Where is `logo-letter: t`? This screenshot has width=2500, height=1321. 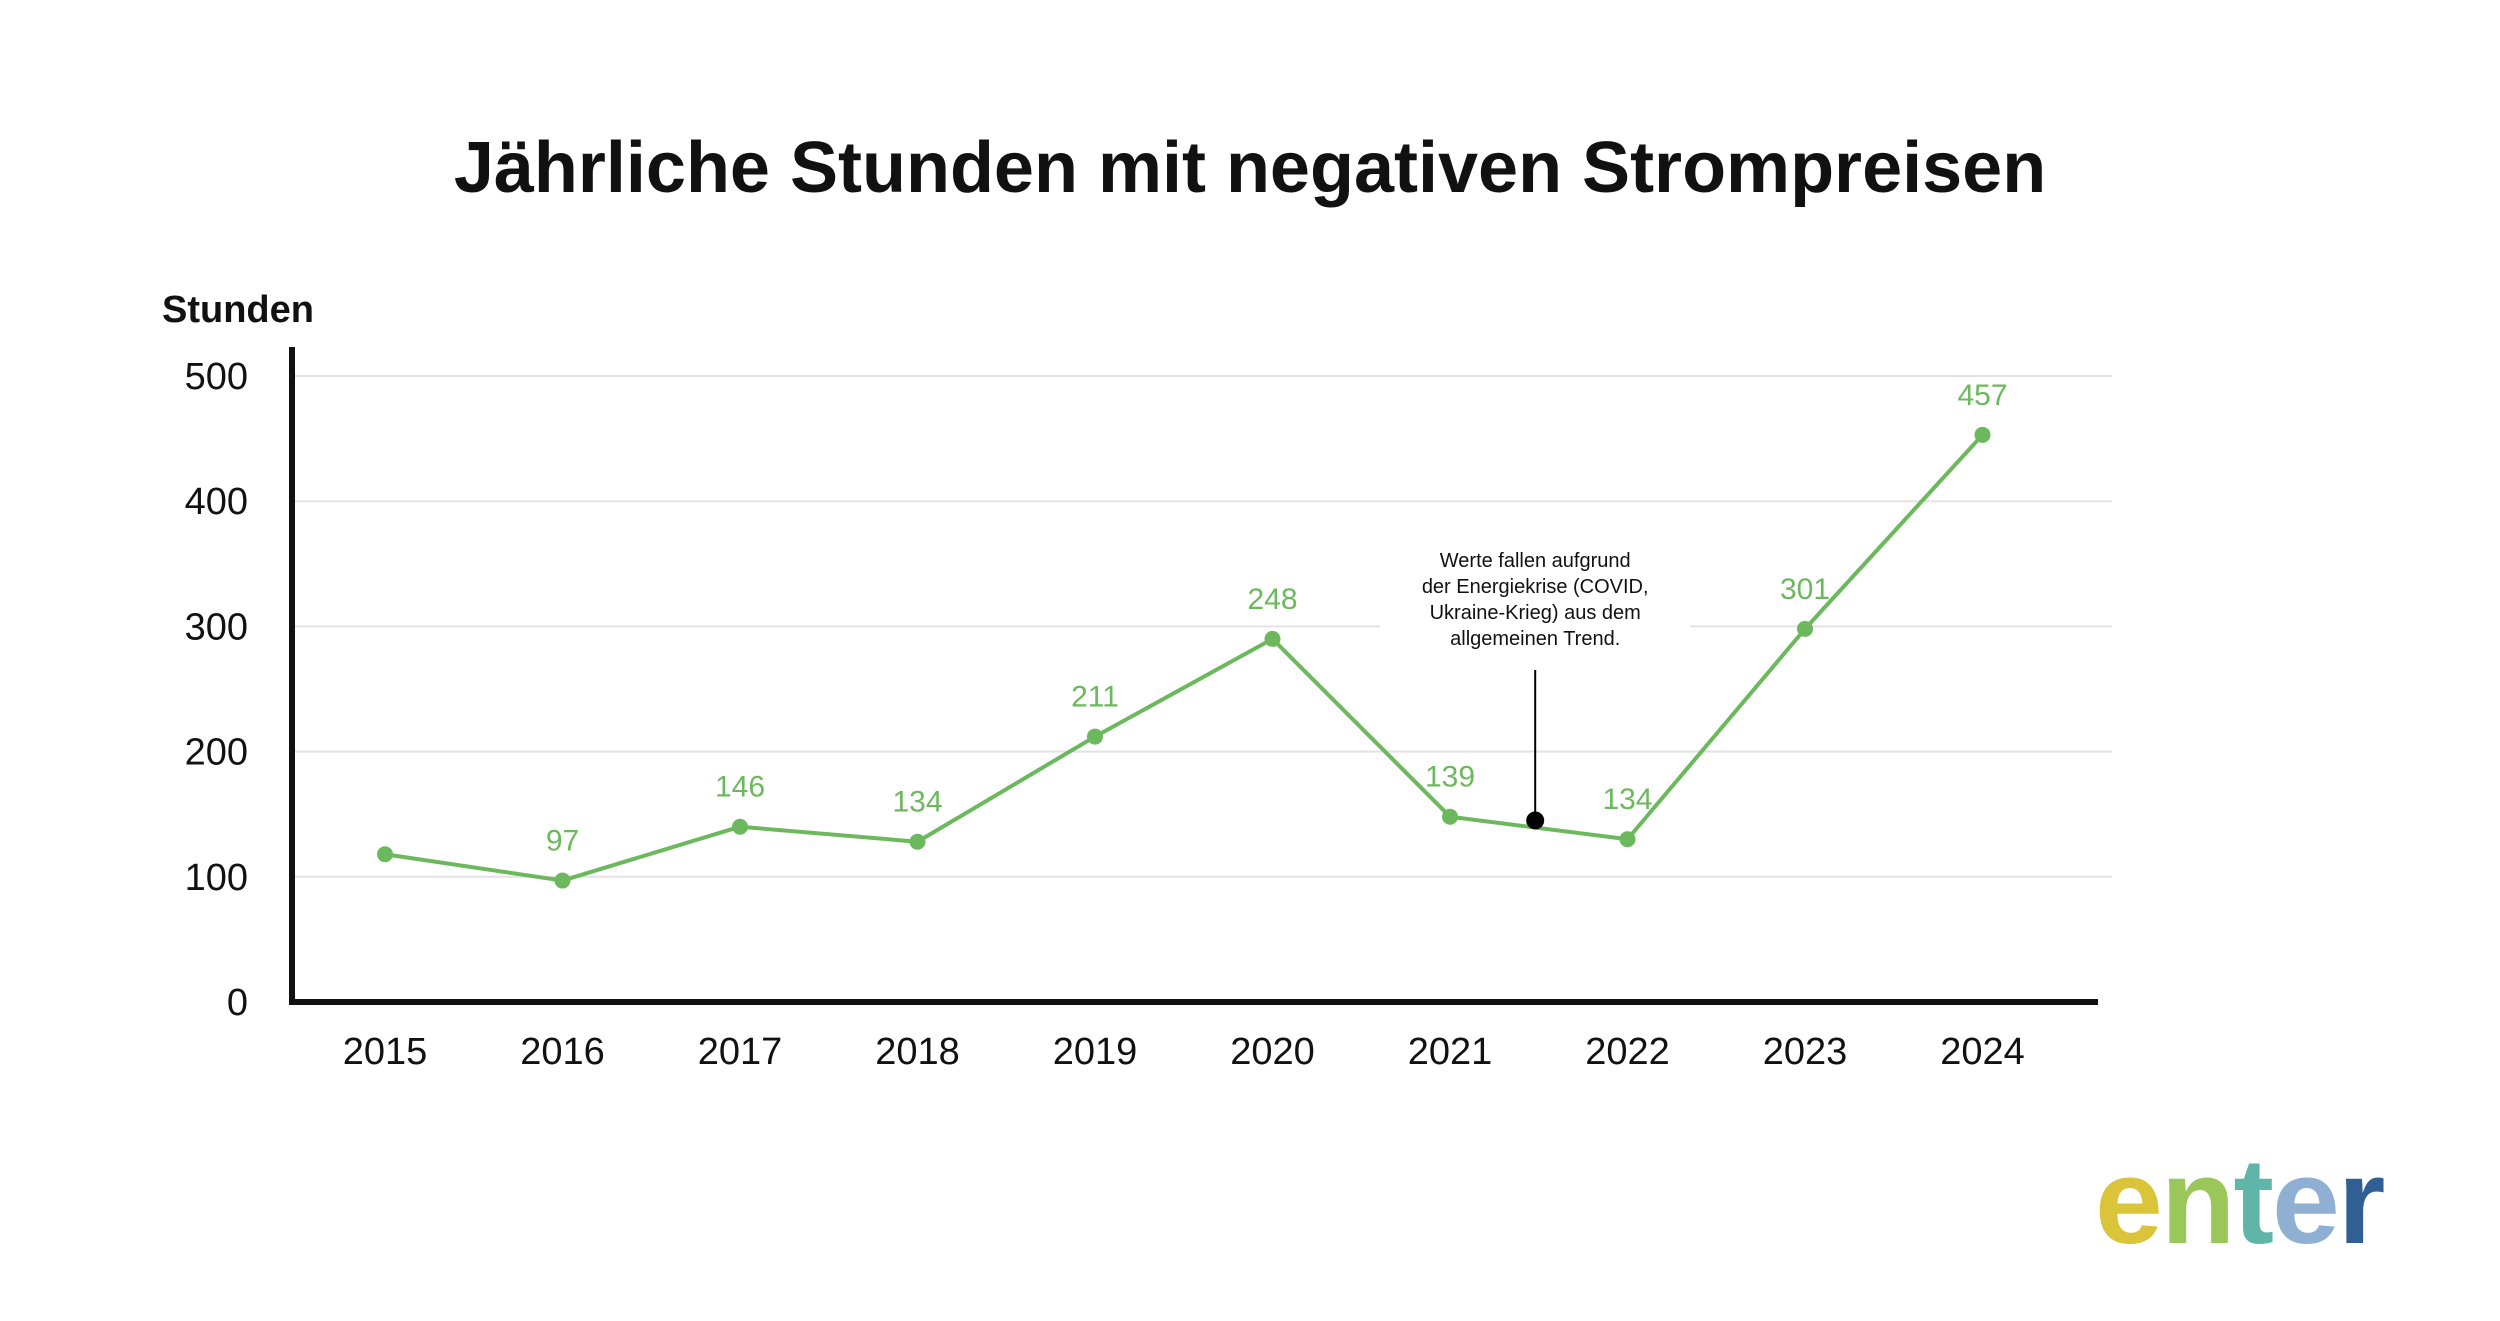
logo-letter: t is located at coordinates (2253, 1201).